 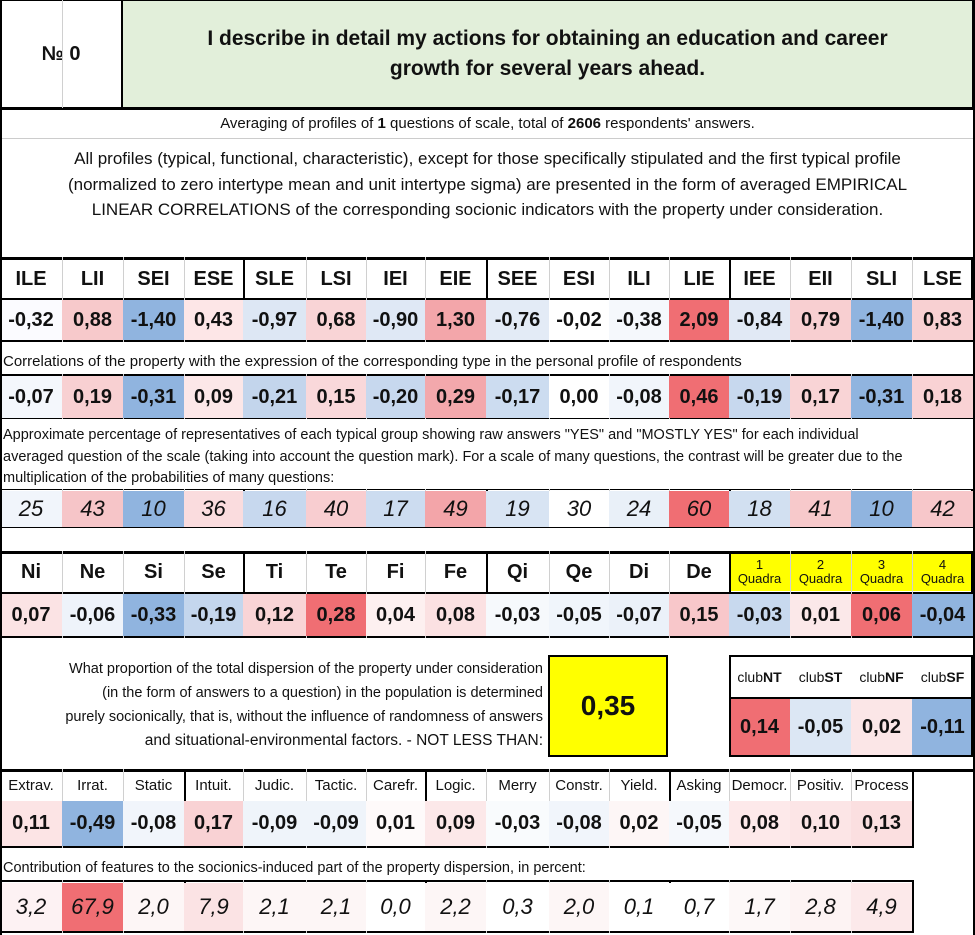 What do you see at coordinates (336, 785) in the screenshot?
I see `feature-header-cell: Tactic.` at bounding box center [336, 785].